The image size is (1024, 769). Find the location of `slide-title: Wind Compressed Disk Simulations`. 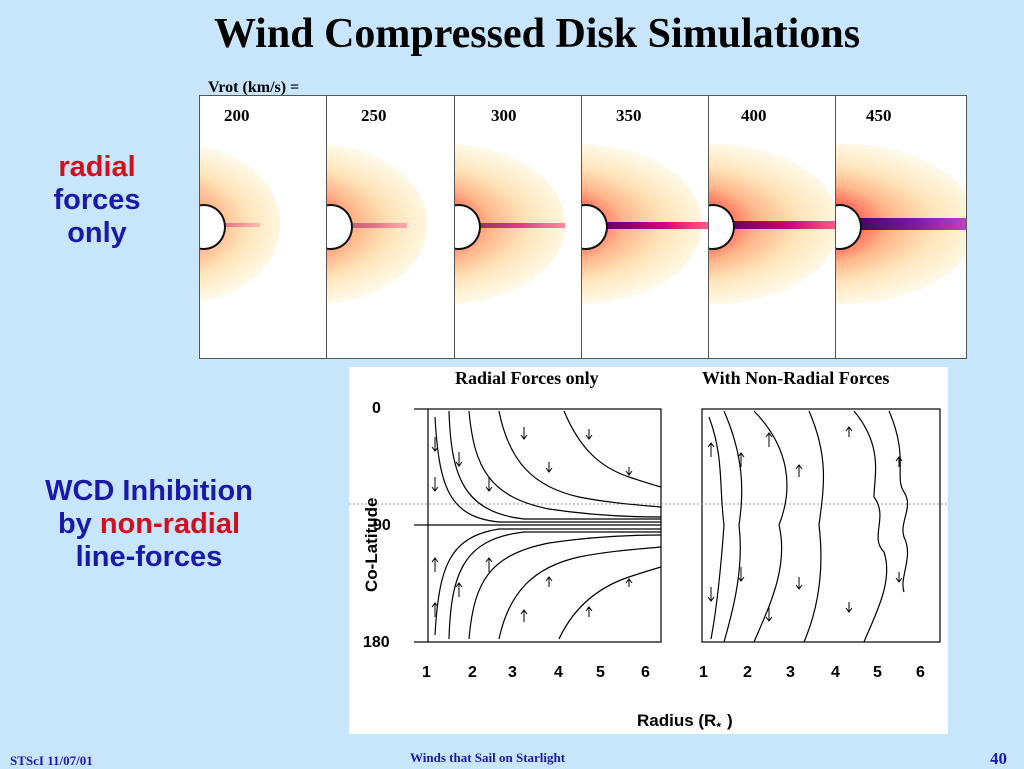

slide-title: Wind Compressed Disk Simulations is located at coordinates (537, 34).